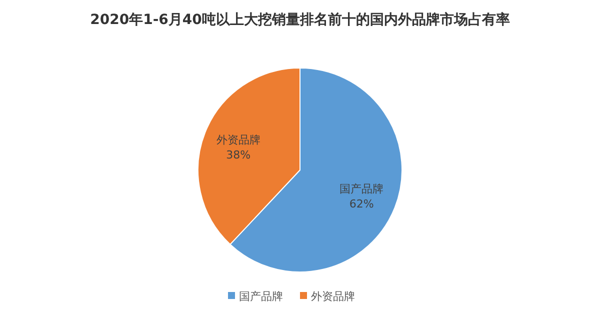  Describe the element at coordinates (362, 189) in the screenshot. I see `slice-label: 国产品牌` at that location.